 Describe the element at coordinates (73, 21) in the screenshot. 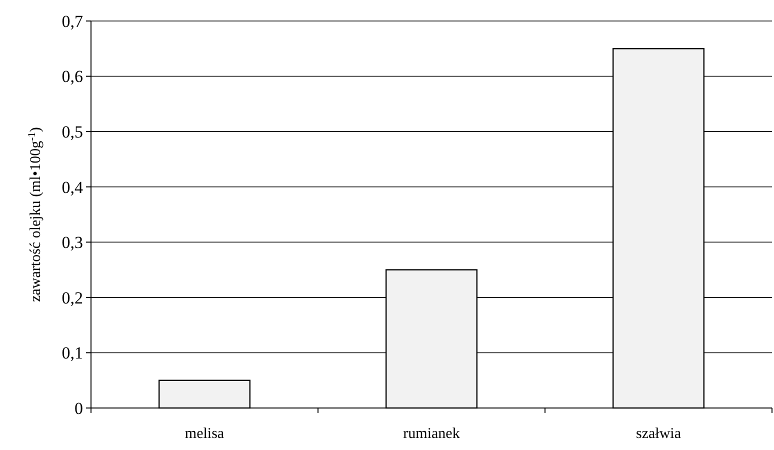

I see `y-tick-label: 0,7` at that location.